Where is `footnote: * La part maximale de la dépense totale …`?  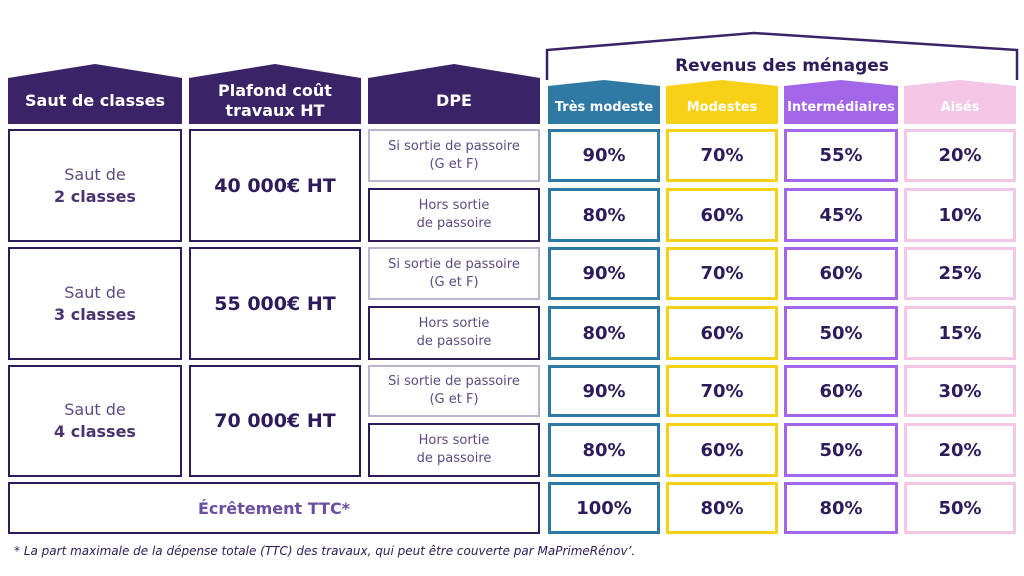 footnote: * La part maximale de la dépense totale … is located at coordinates (325, 551).